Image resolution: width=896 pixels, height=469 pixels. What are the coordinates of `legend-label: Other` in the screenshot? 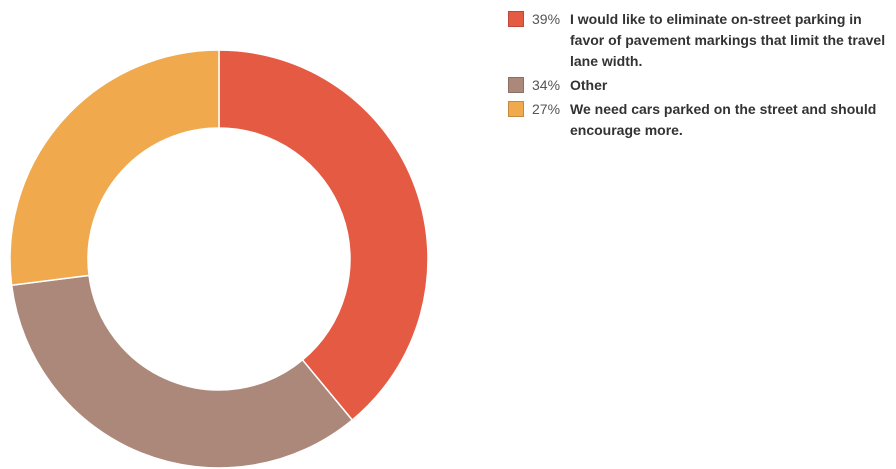 It's located at (589, 85).